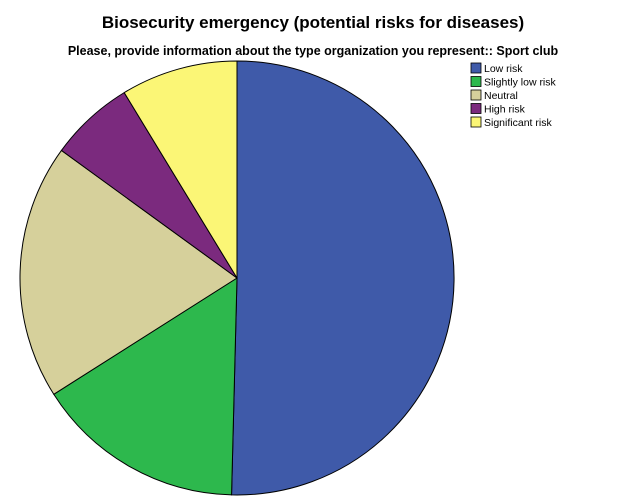 This screenshot has height=501, width=626. Describe the element at coordinates (476, 108) in the screenshot. I see `legend-swatch-high-risk` at that location.